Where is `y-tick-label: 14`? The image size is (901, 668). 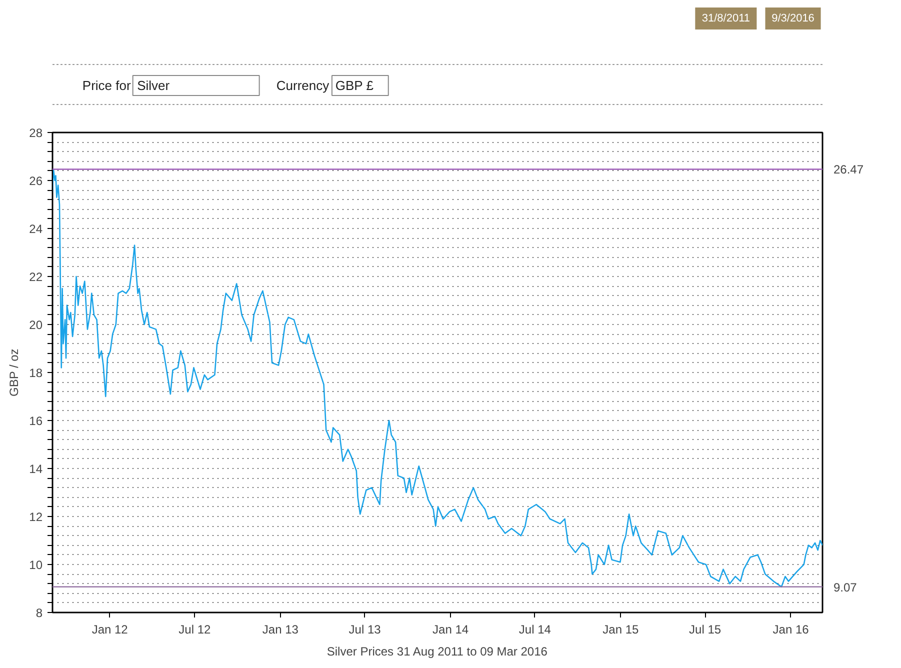 y-tick-label: 14 is located at coordinates (36, 469).